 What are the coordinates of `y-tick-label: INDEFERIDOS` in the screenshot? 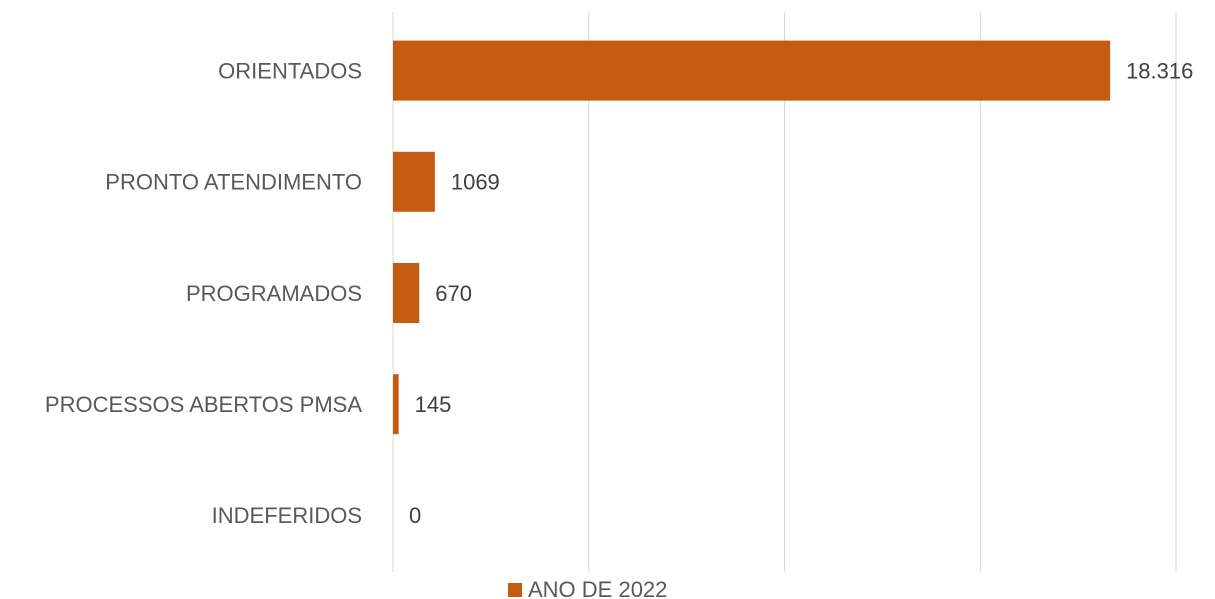 It's located at (287, 515).